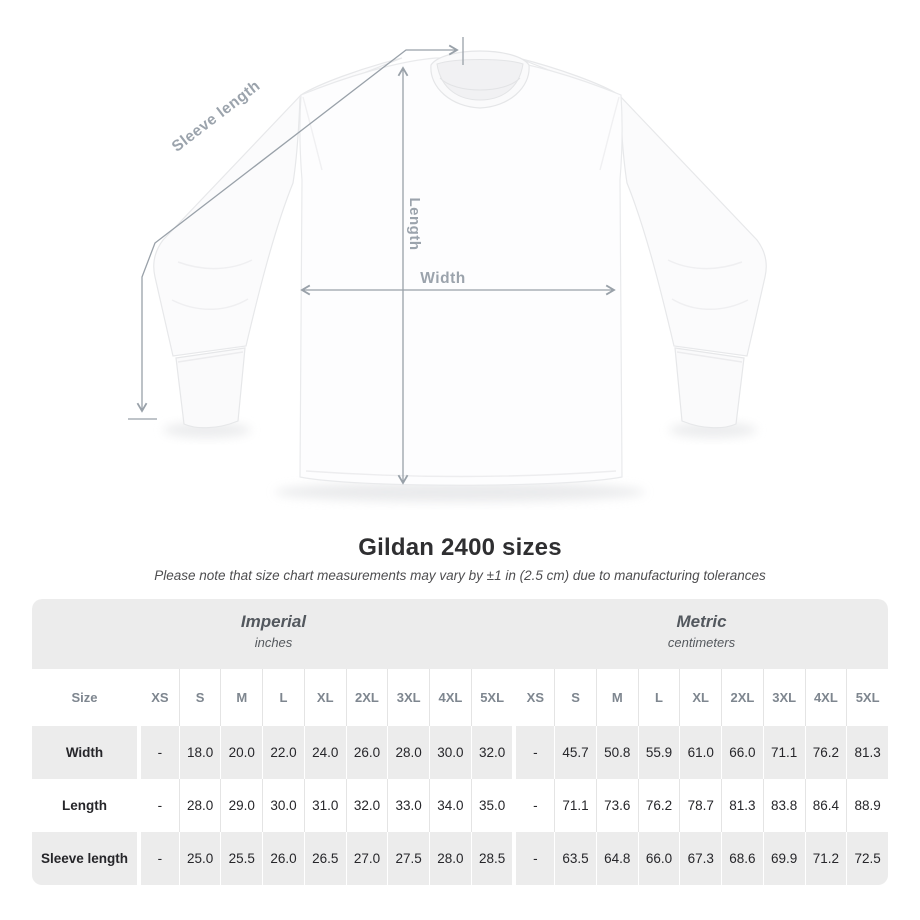 The height and width of the screenshot is (920, 920). I want to click on size-column-header-imperial-2xl: 2XL, so click(366, 697).